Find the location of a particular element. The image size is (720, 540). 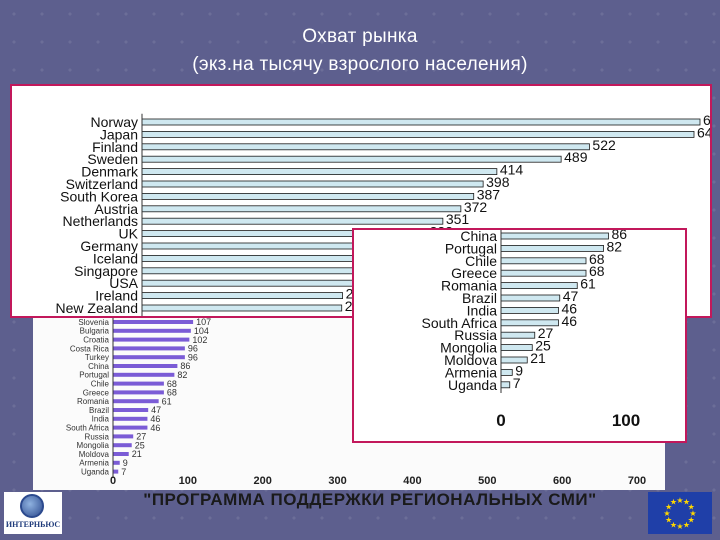

back-category-label: China is located at coordinates (98, 366).